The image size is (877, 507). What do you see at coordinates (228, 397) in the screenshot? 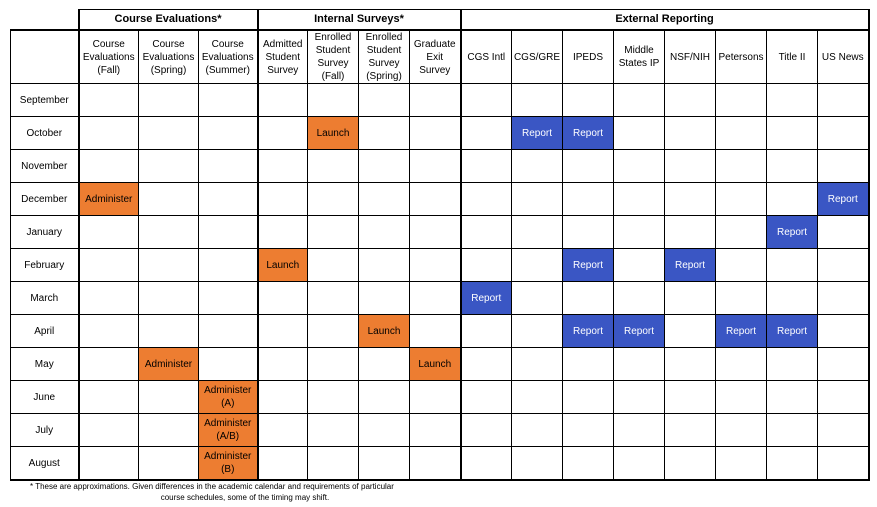
I see `activity-cell: Administer (A)` at bounding box center [228, 397].